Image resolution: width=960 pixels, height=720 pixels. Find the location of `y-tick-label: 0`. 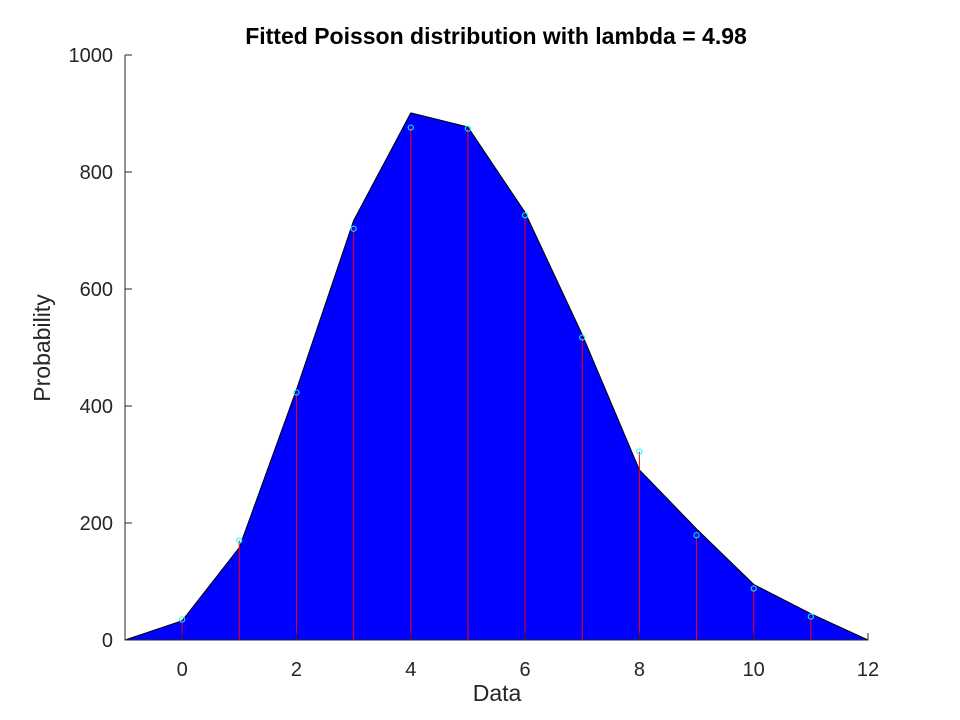

y-tick-label: 0 is located at coordinates (107, 641).